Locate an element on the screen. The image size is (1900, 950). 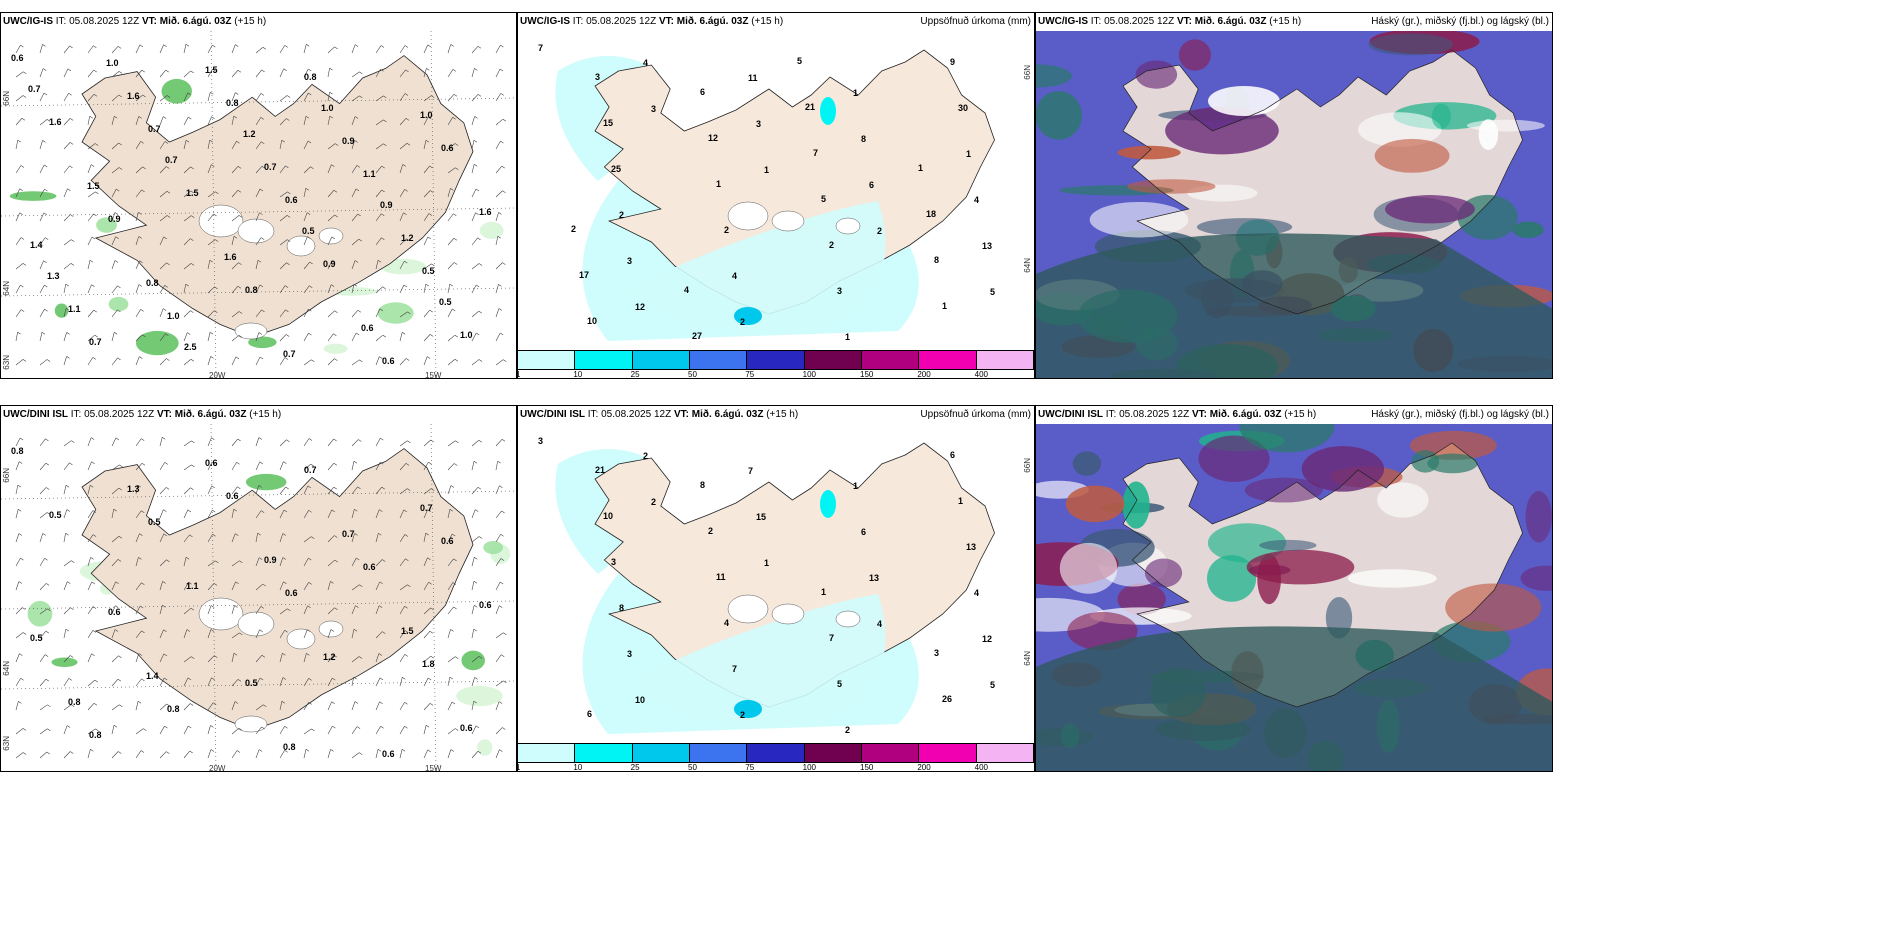
colorbar-tick-label: 25 is located at coordinates (635, 374).